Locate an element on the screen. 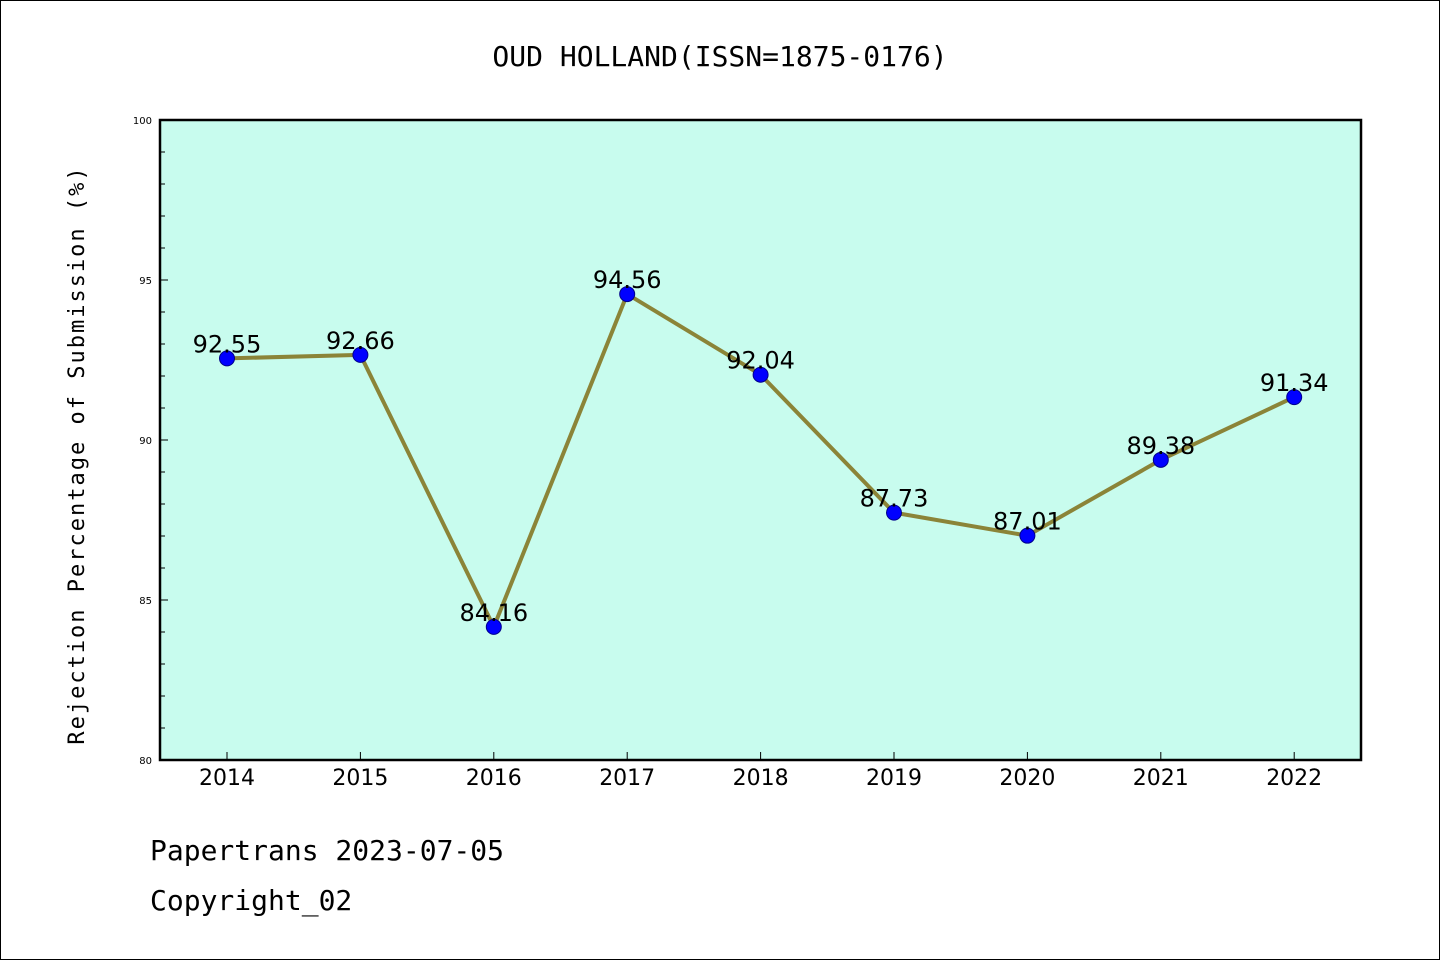  x-tick-label: 2020 is located at coordinates (1027, 778).